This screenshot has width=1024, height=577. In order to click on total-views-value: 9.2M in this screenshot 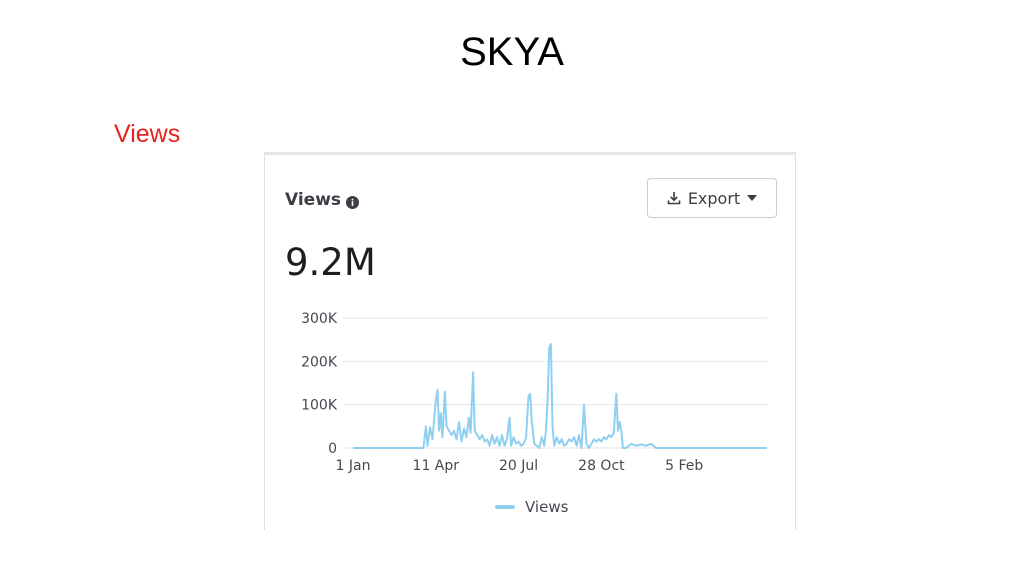, I will do `click(330, 262)`.